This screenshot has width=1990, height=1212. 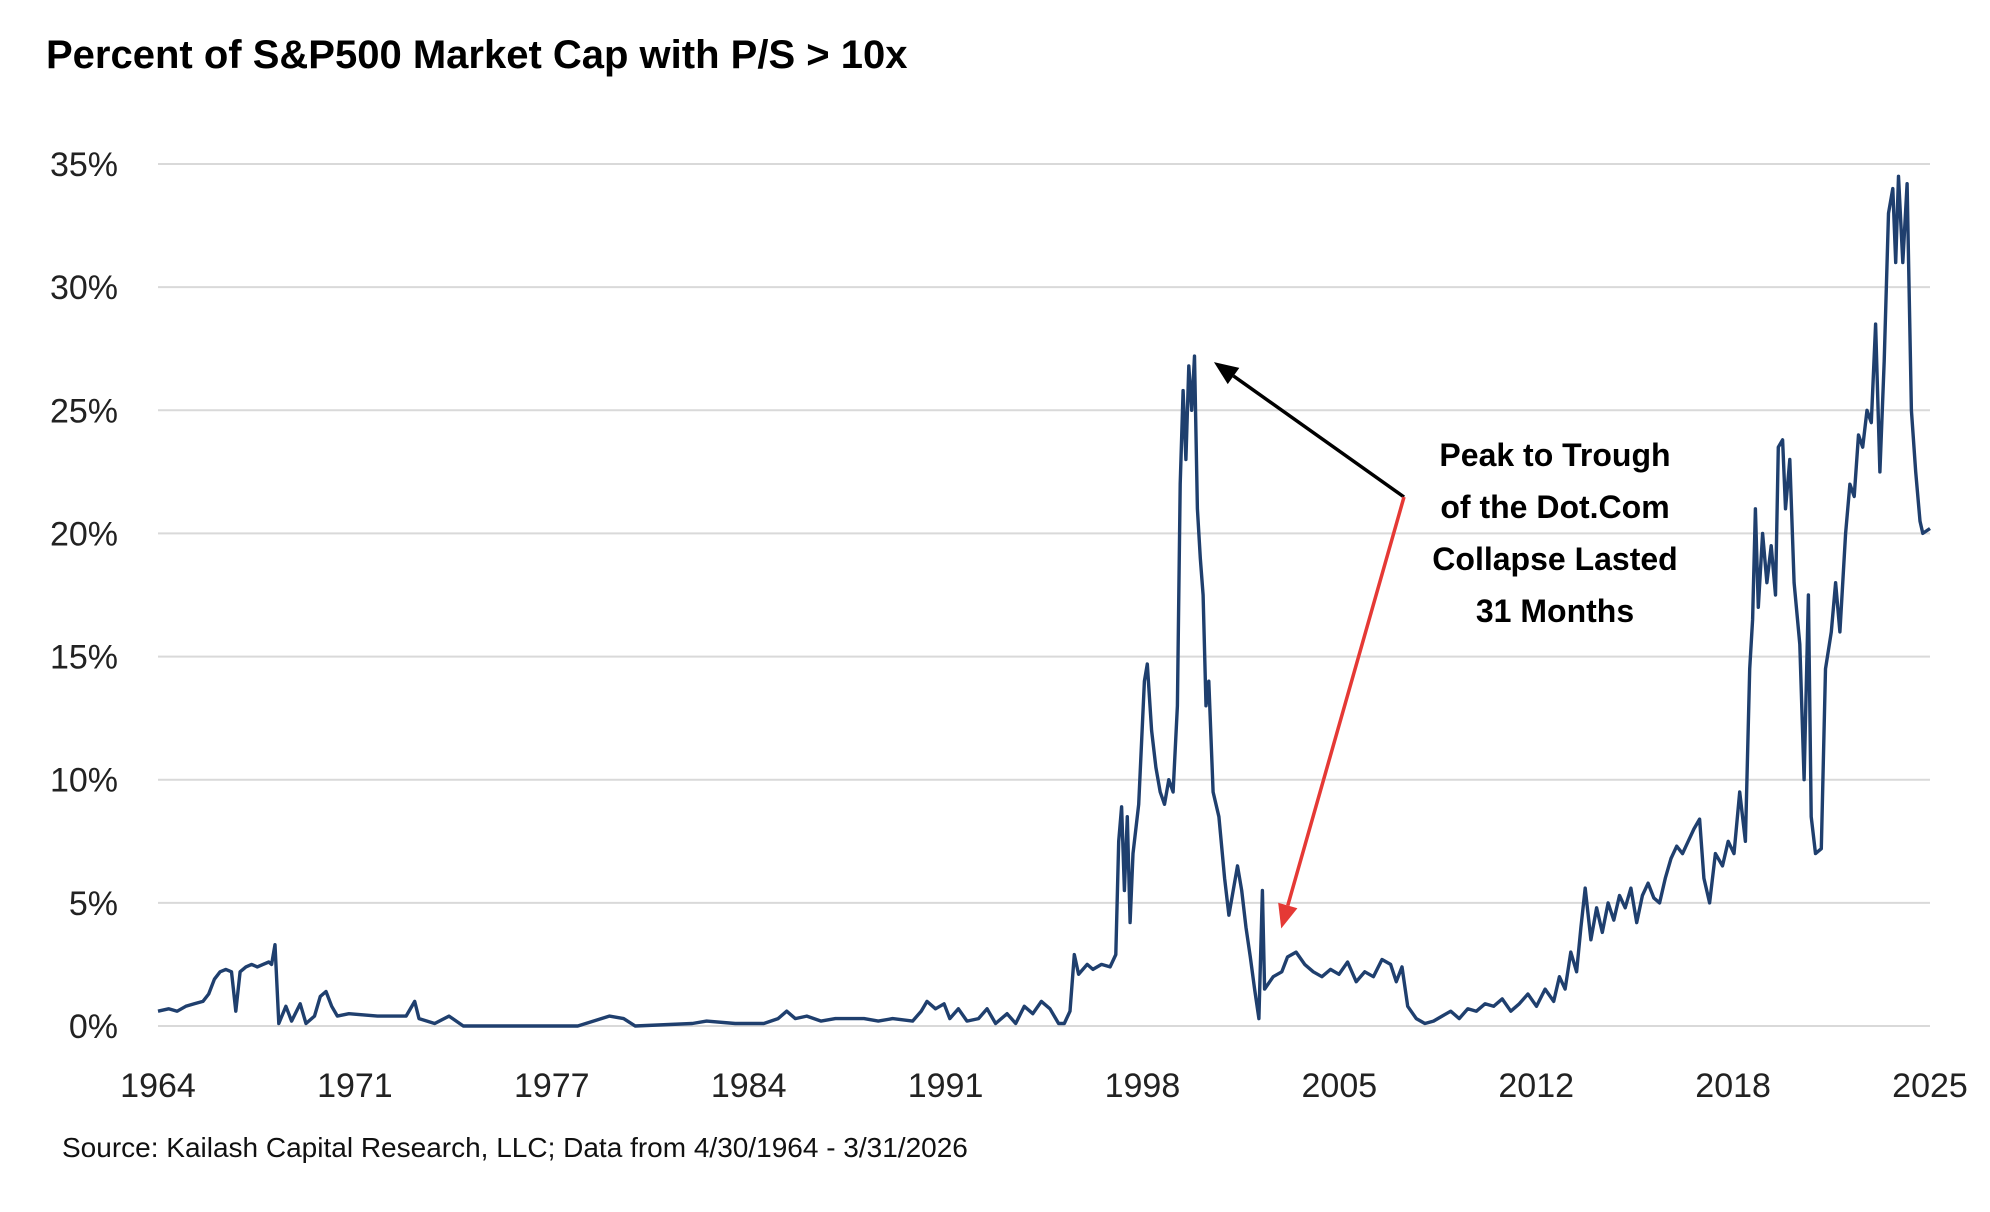 I want to click on x-tick-label: 1977, so click(x=552, y=1086).